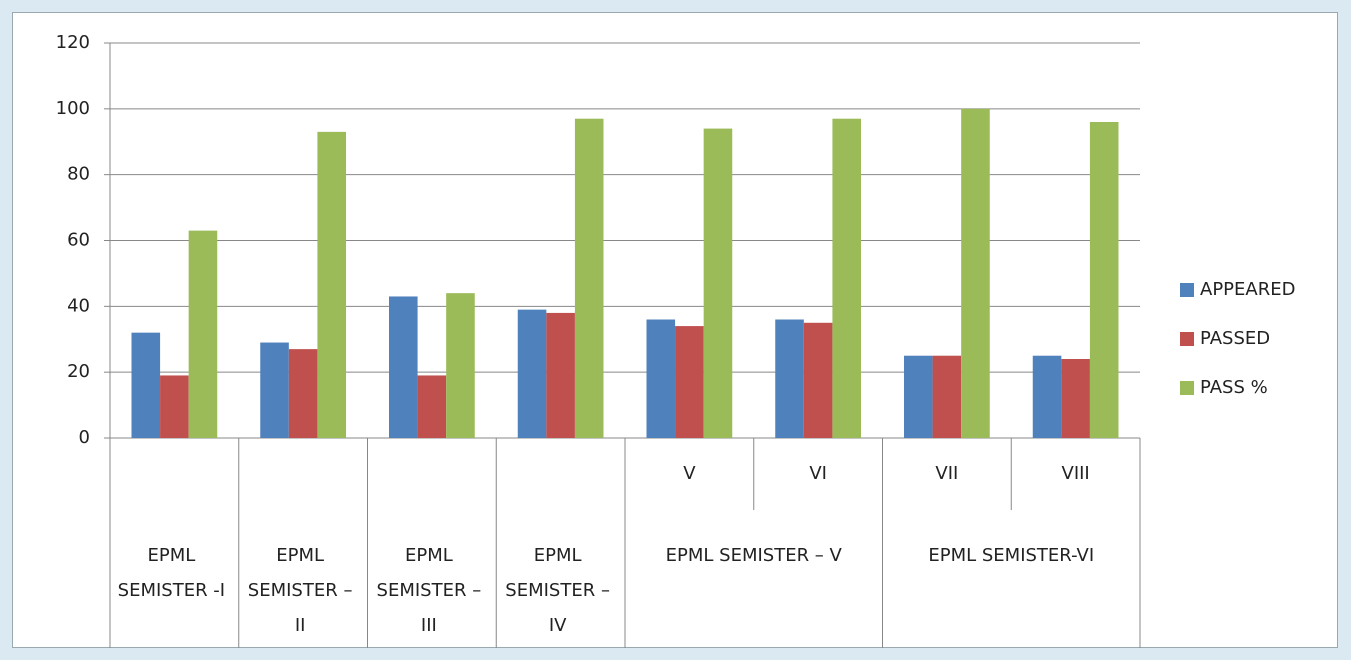  Describe the element at coordinates (73, 108) in the screenshot. I see `y-tick-label: 100` at that location.